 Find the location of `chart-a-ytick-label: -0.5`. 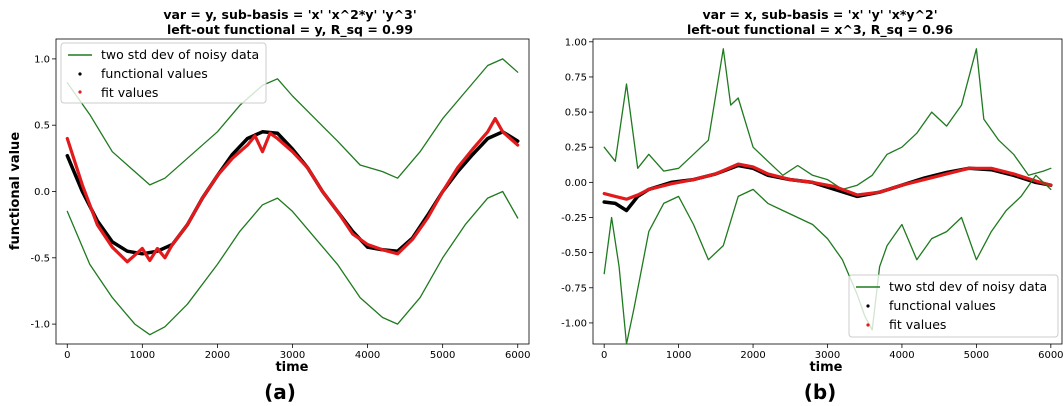

chart-a-ytick-label: -0.5 is located at coordinates (40, 258).